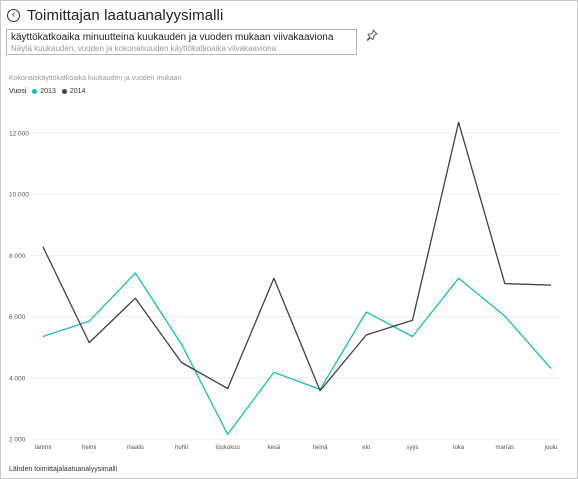 The width and height of the screenshot is (578, 479). Describe the element at coordinates (181, 448) in the screenshot. I see `x-tick-label: huhti` at that location.